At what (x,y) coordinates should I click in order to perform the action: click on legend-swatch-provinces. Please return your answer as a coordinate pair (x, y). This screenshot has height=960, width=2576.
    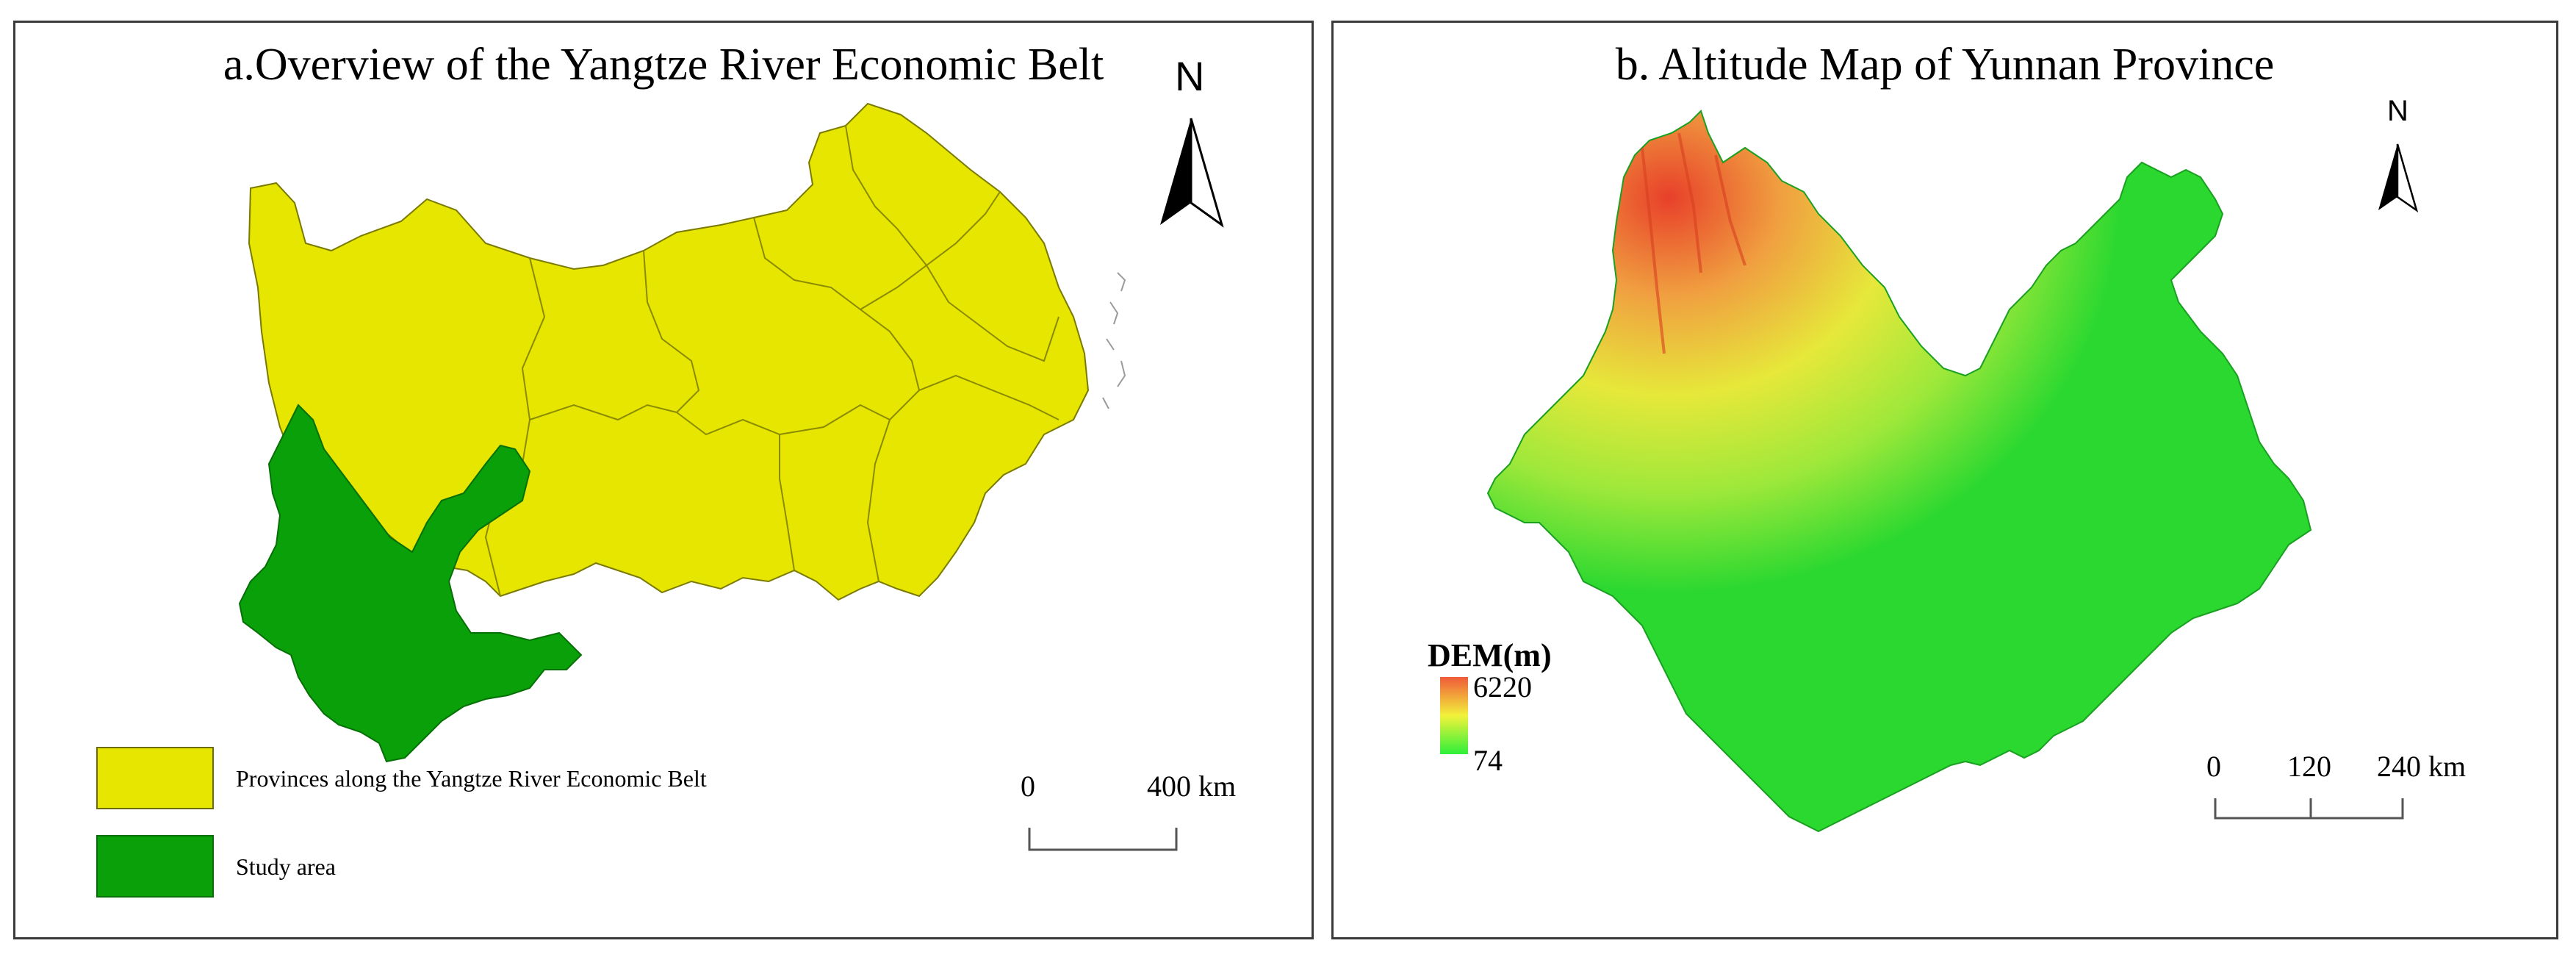
    Looking at the image, I should click on (155, 778).